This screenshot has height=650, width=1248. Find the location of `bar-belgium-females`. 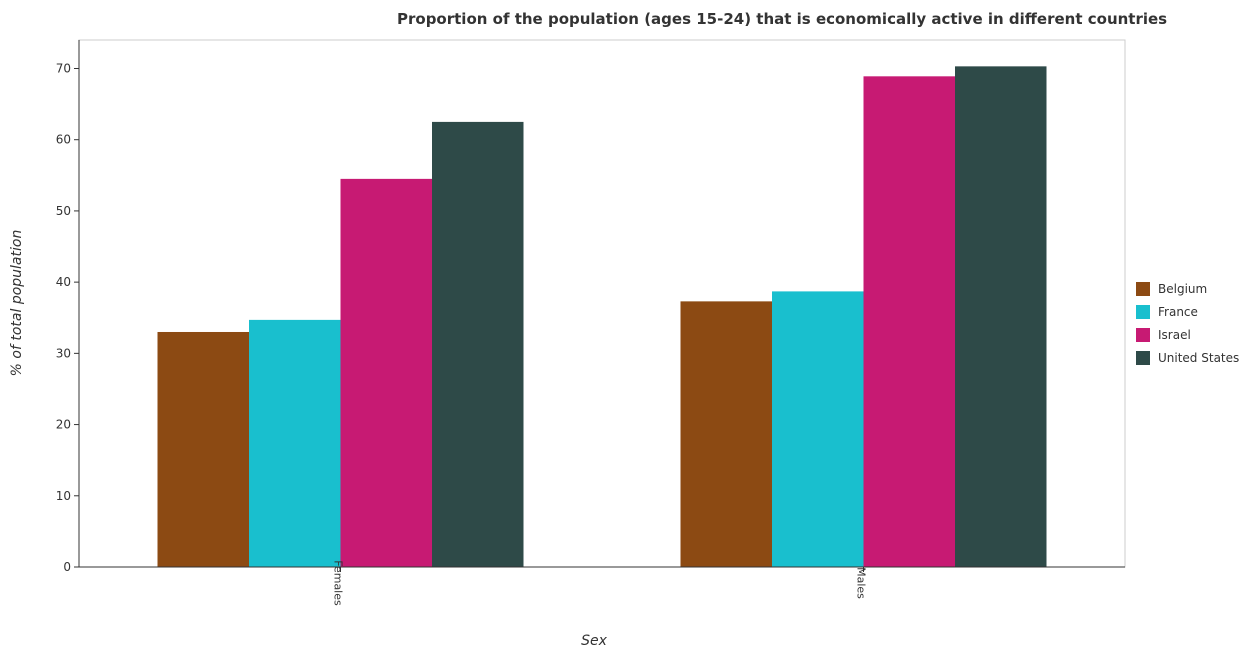

bar-belgium-females is located at coordinates (203, 449).